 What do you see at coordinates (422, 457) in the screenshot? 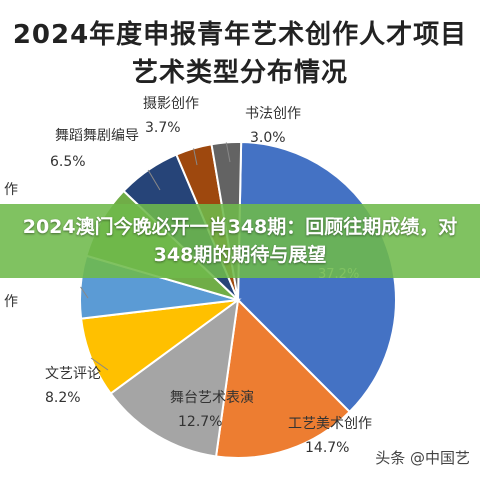
I see `source-watermark: 头条 @中国艺` at bounding box center [422, 457].